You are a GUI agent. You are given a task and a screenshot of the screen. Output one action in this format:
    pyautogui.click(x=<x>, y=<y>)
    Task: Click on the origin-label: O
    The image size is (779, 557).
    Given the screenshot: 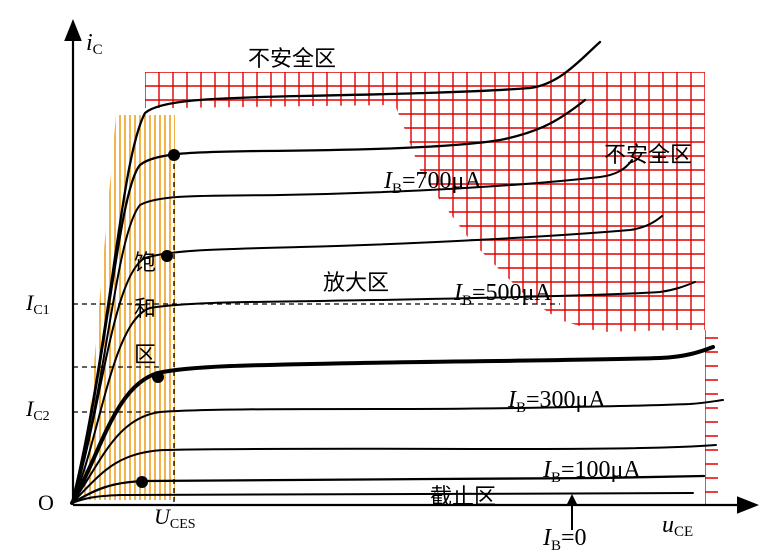 What is the action you would take?
    pyautogui.click(x=46, y=502)
    